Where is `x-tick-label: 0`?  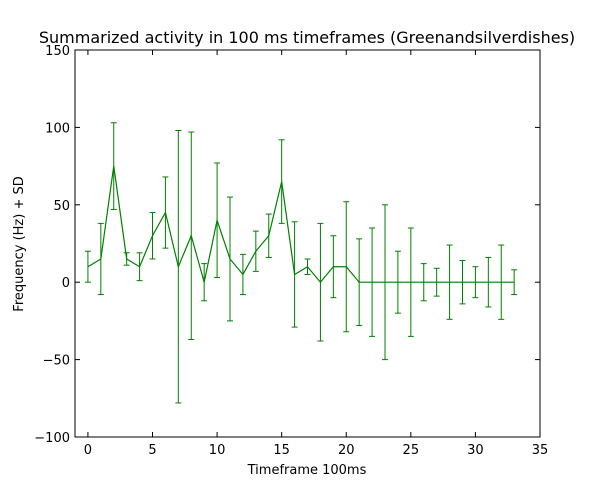 x-tick-label: 0 is located at coordinates (88, 450).